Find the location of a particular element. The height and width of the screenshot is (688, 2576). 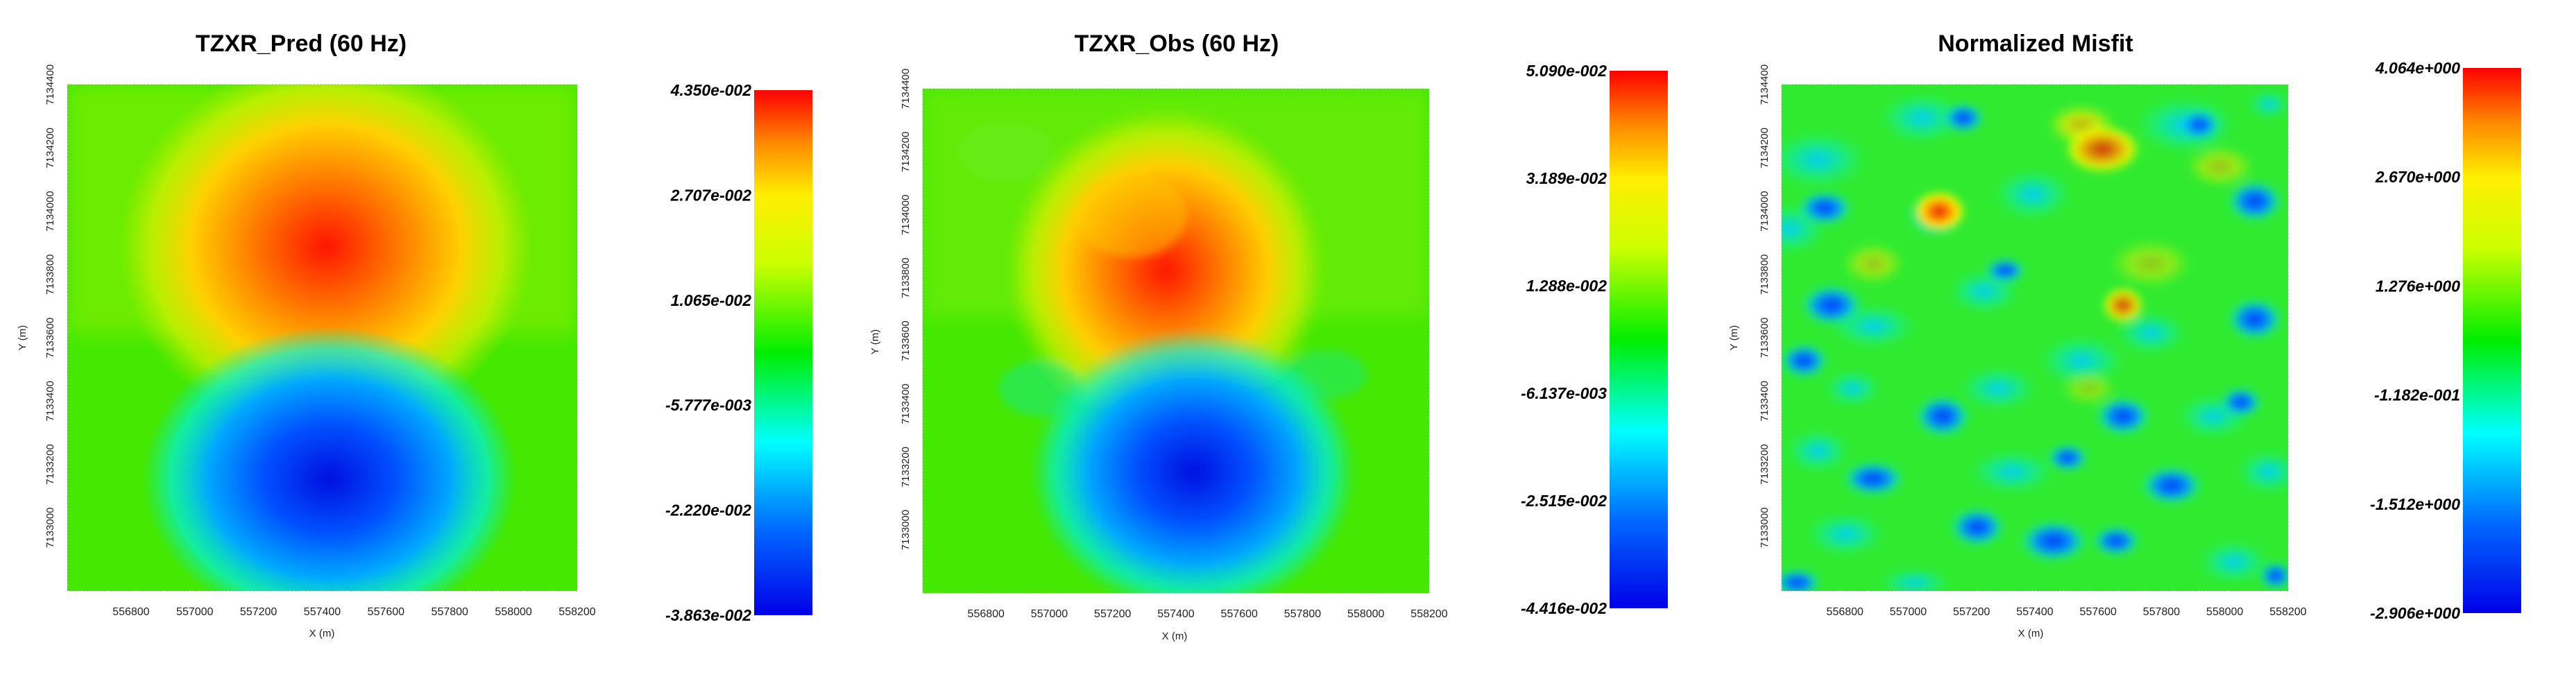

colorbar-tick-label: 4.064e+000 is located at coordinates (2417, 68).